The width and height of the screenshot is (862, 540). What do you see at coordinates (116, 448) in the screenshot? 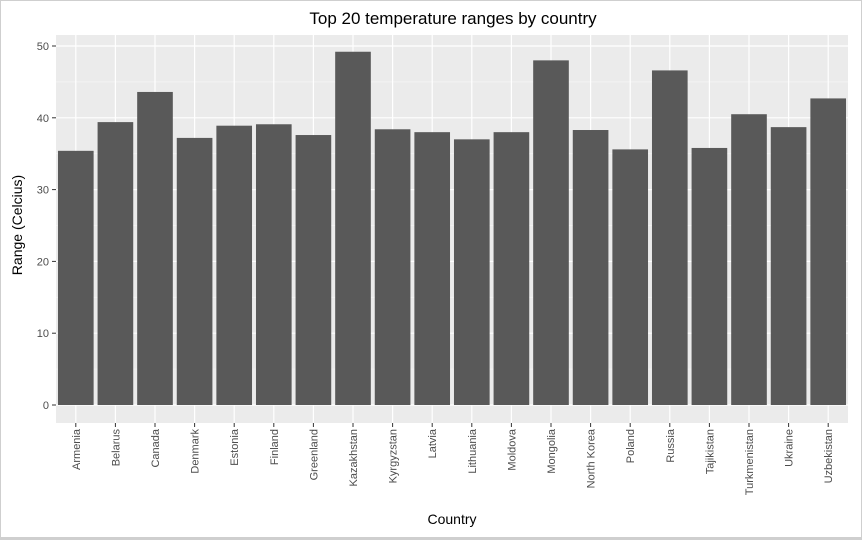
I see `x-tick-label: Belarus` at bounding box center [116, 448].